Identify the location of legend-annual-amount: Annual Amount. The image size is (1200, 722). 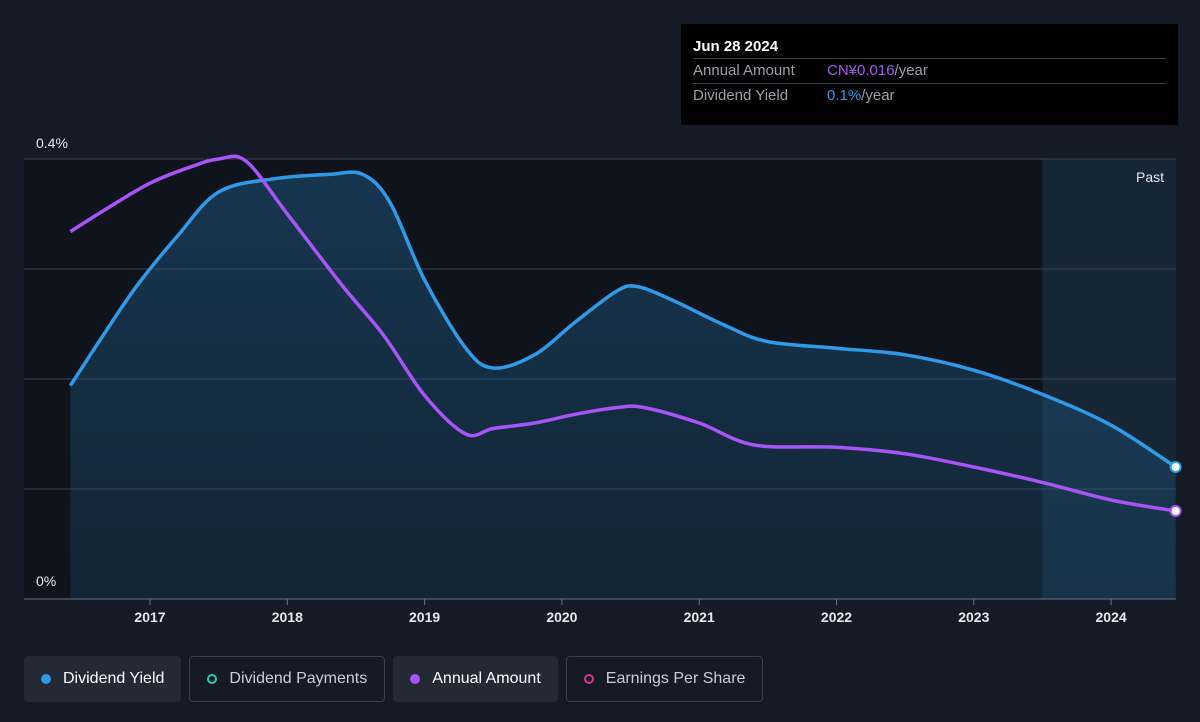
(475, 679).